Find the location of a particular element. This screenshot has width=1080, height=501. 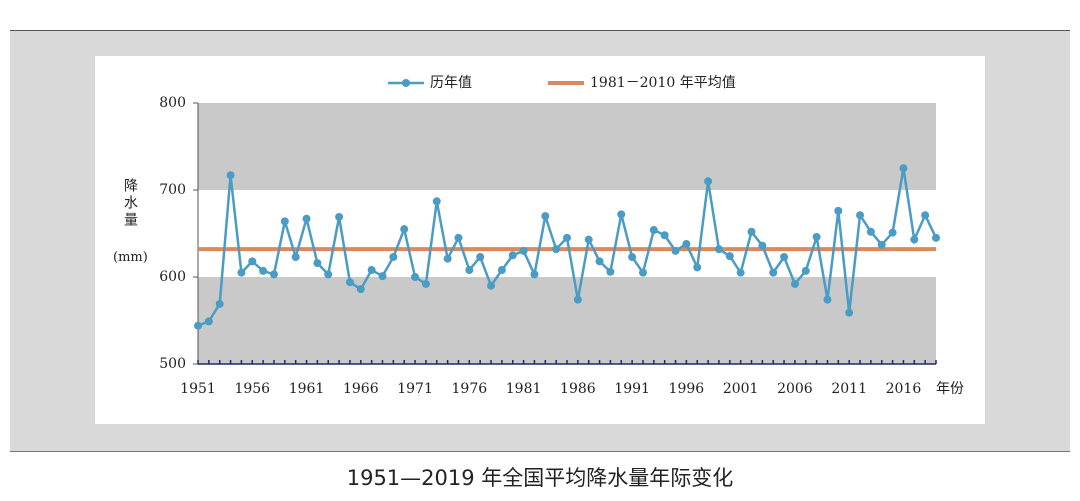

x-tick-label: 1991 is located at coordinates (632, 389).